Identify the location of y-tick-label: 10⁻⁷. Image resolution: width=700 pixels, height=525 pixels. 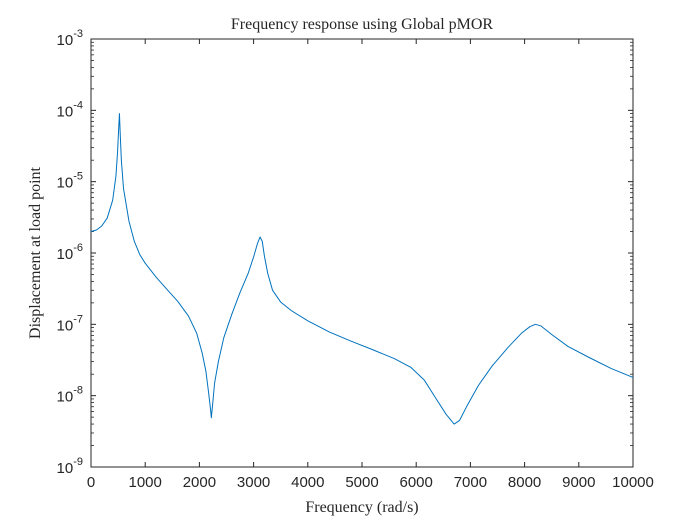
(70, 323).